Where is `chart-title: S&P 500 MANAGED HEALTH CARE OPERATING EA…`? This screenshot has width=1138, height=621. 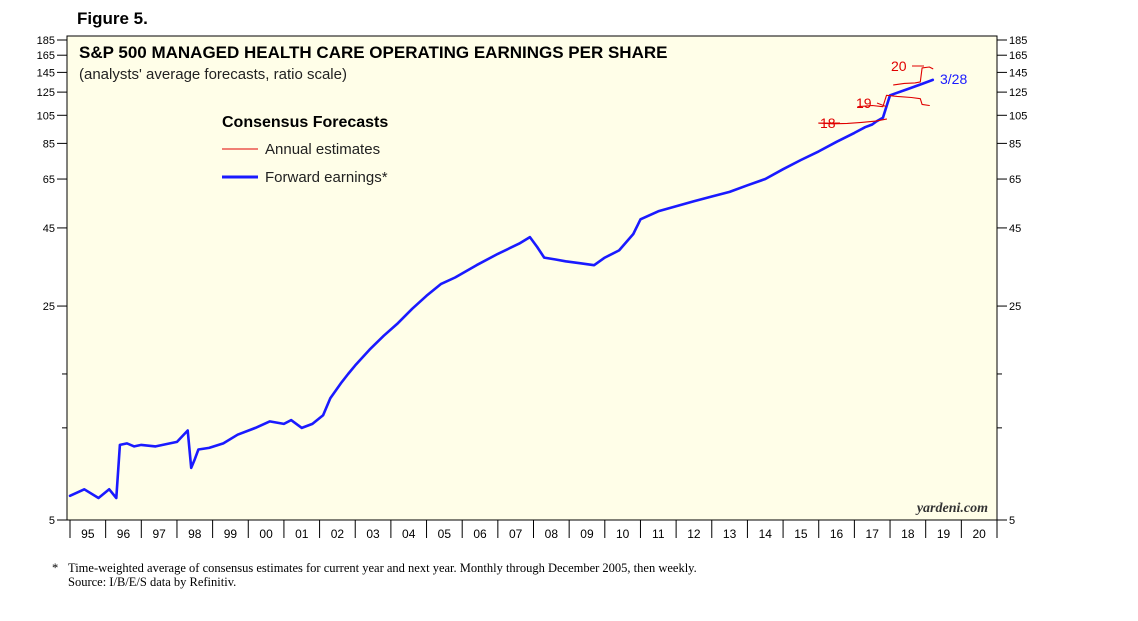
chart-title: S&P 500 MANAGED HEALTH CARE OPERATING EA… is located at coordinates (373, 52).